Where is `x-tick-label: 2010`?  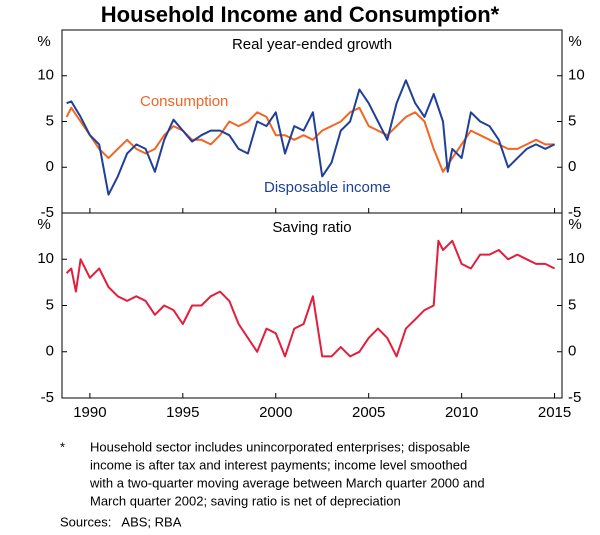
x-tick-label: 2010 is located at coordinates (461, 412).